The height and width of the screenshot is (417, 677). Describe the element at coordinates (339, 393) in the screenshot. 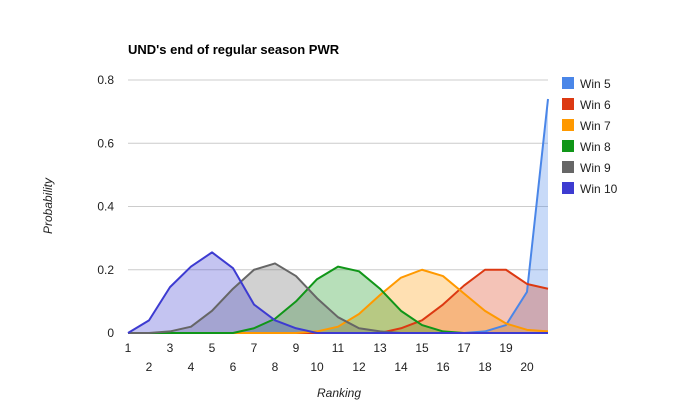

I see `x-axis-title: Ranking` at that location.